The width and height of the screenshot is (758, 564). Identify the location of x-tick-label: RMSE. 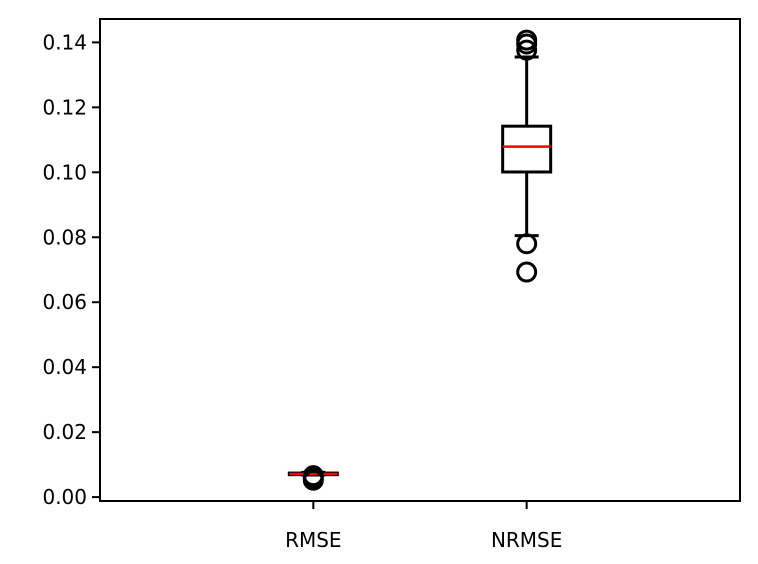
(313, 540).